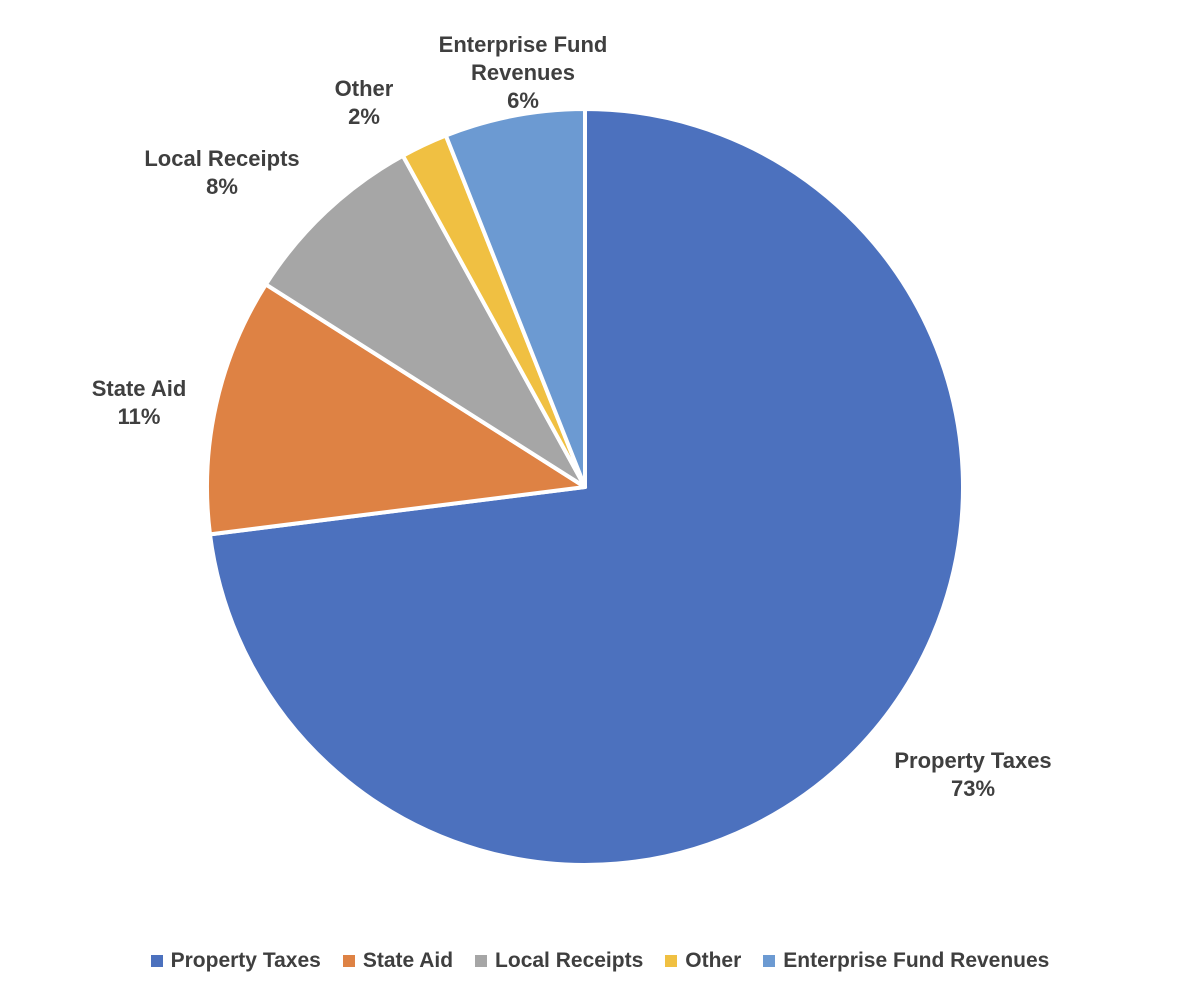 This screenshot has height=1003, width=1200. What do you see at coordinates (364, 103) in the screenshot?
I see `data-label-other: Other 2%` at bounding box center [364, 103].